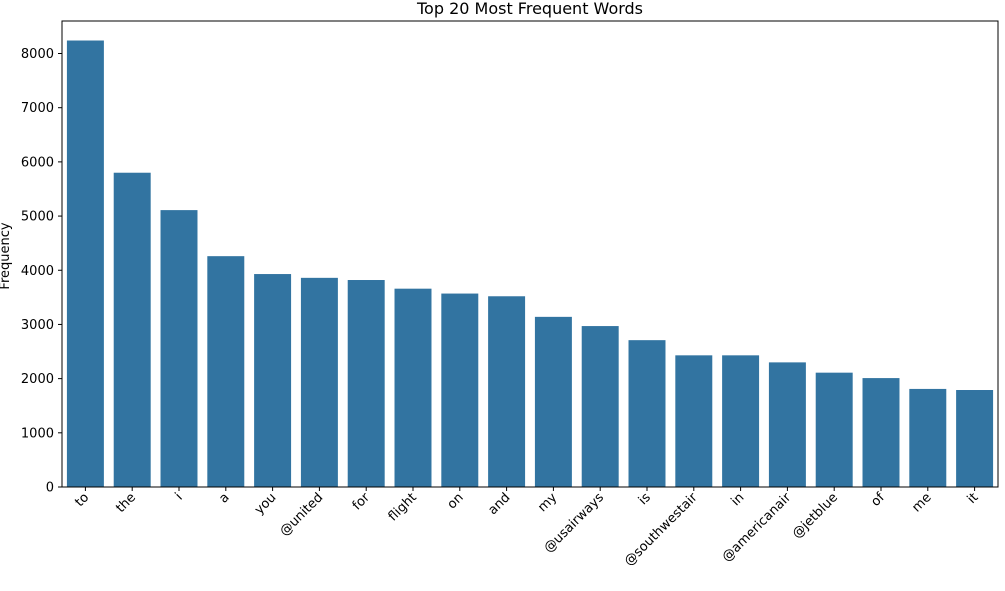 The width and height of the screenshot is (1005, 591). I want to click on bar-at-united, so click(319, 382).